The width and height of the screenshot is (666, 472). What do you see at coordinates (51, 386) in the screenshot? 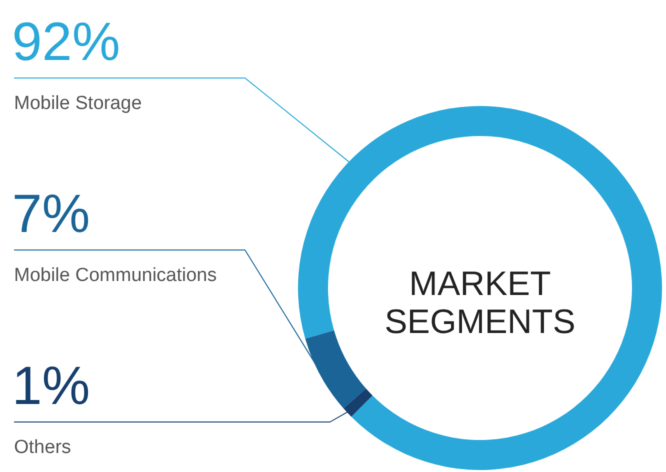
I see `data-label: 1%` at bounding box center [51, 386].